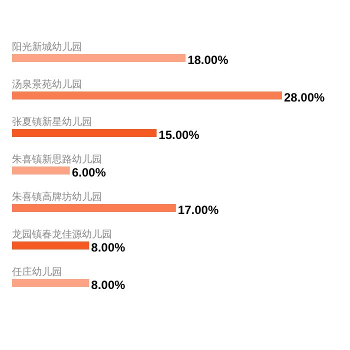 Image resolution: width=350 pixels, height=350 pixels. What do you see at coordinates (57, 197) in the screenshot?
I see `y-tick-label: 朱喜镇高牌坊幼儿园` at bounding box center [57, 197].